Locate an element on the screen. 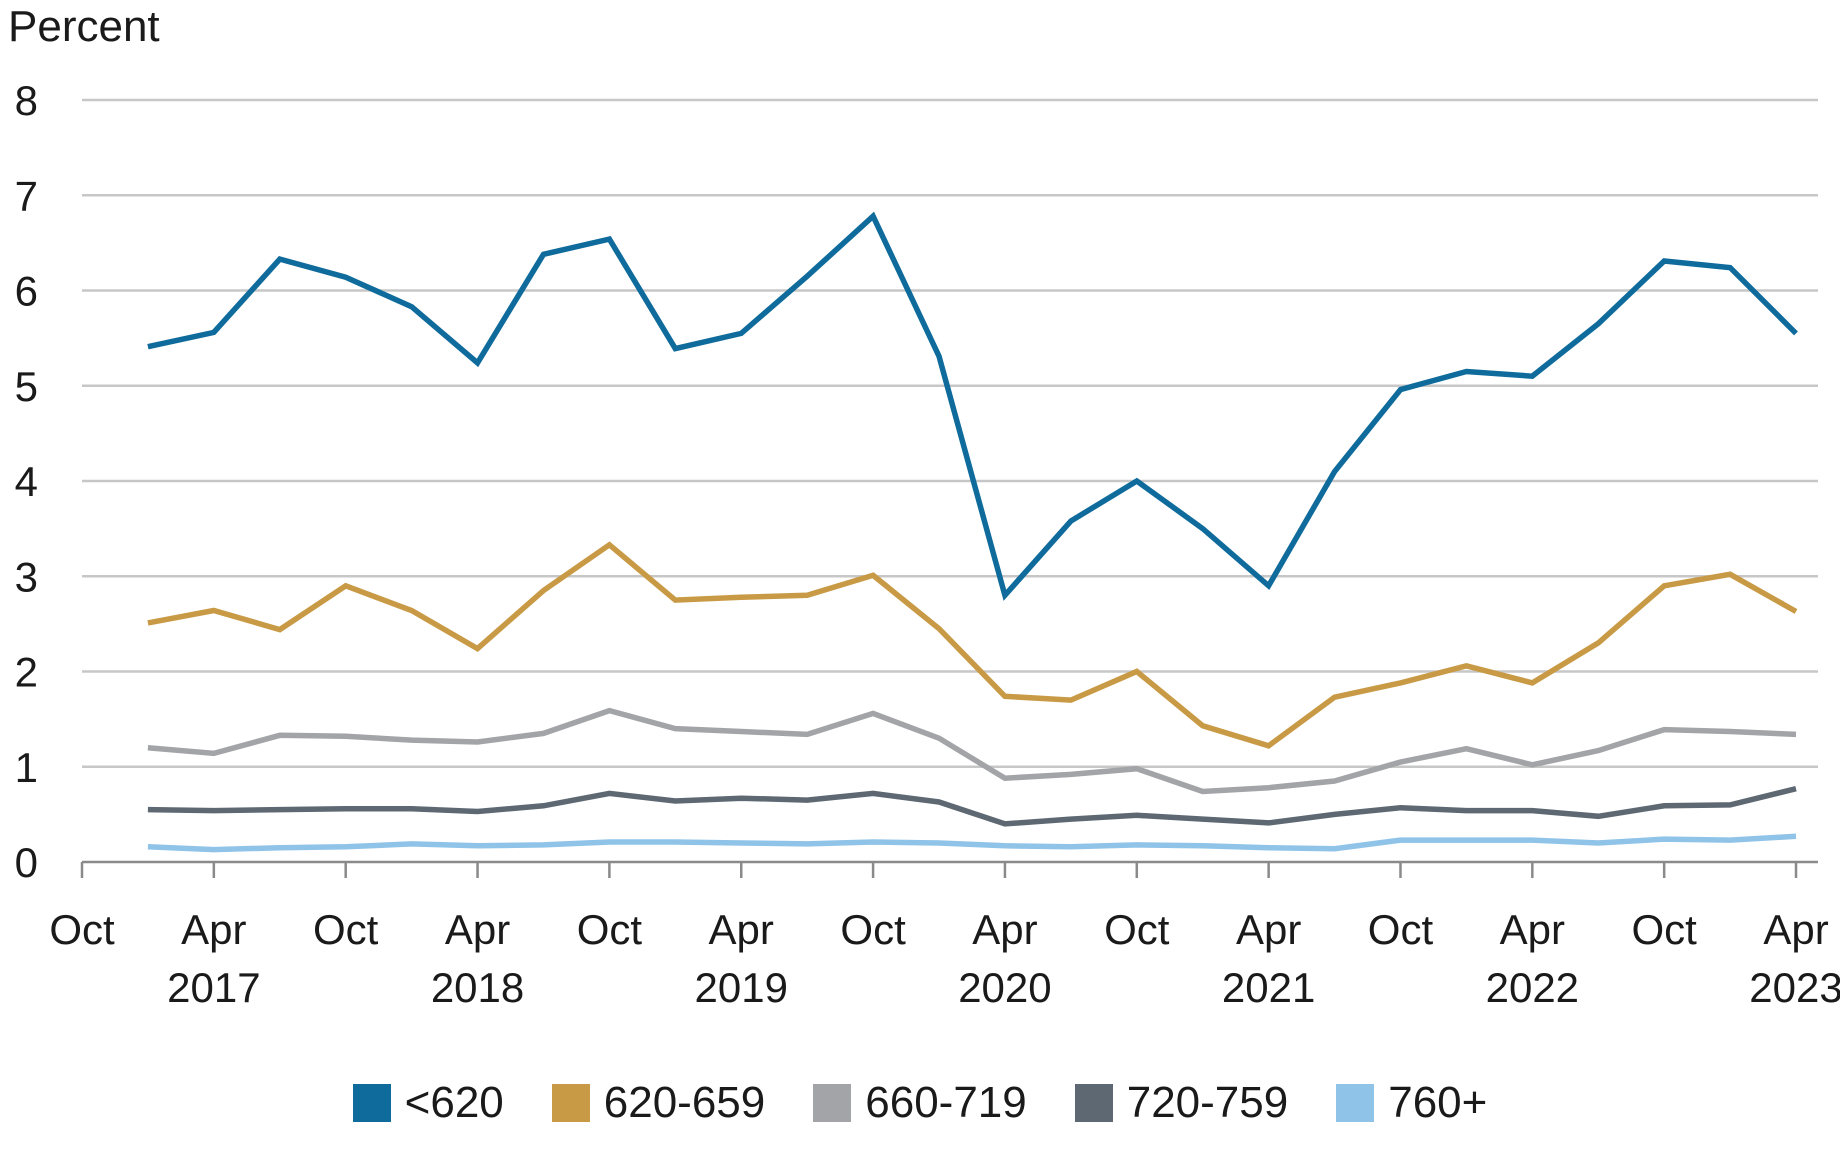 Image resolution: width=1840 pixels, height=1153 pixels. y-tick-label: 2 is located at coordinates (26, 672).